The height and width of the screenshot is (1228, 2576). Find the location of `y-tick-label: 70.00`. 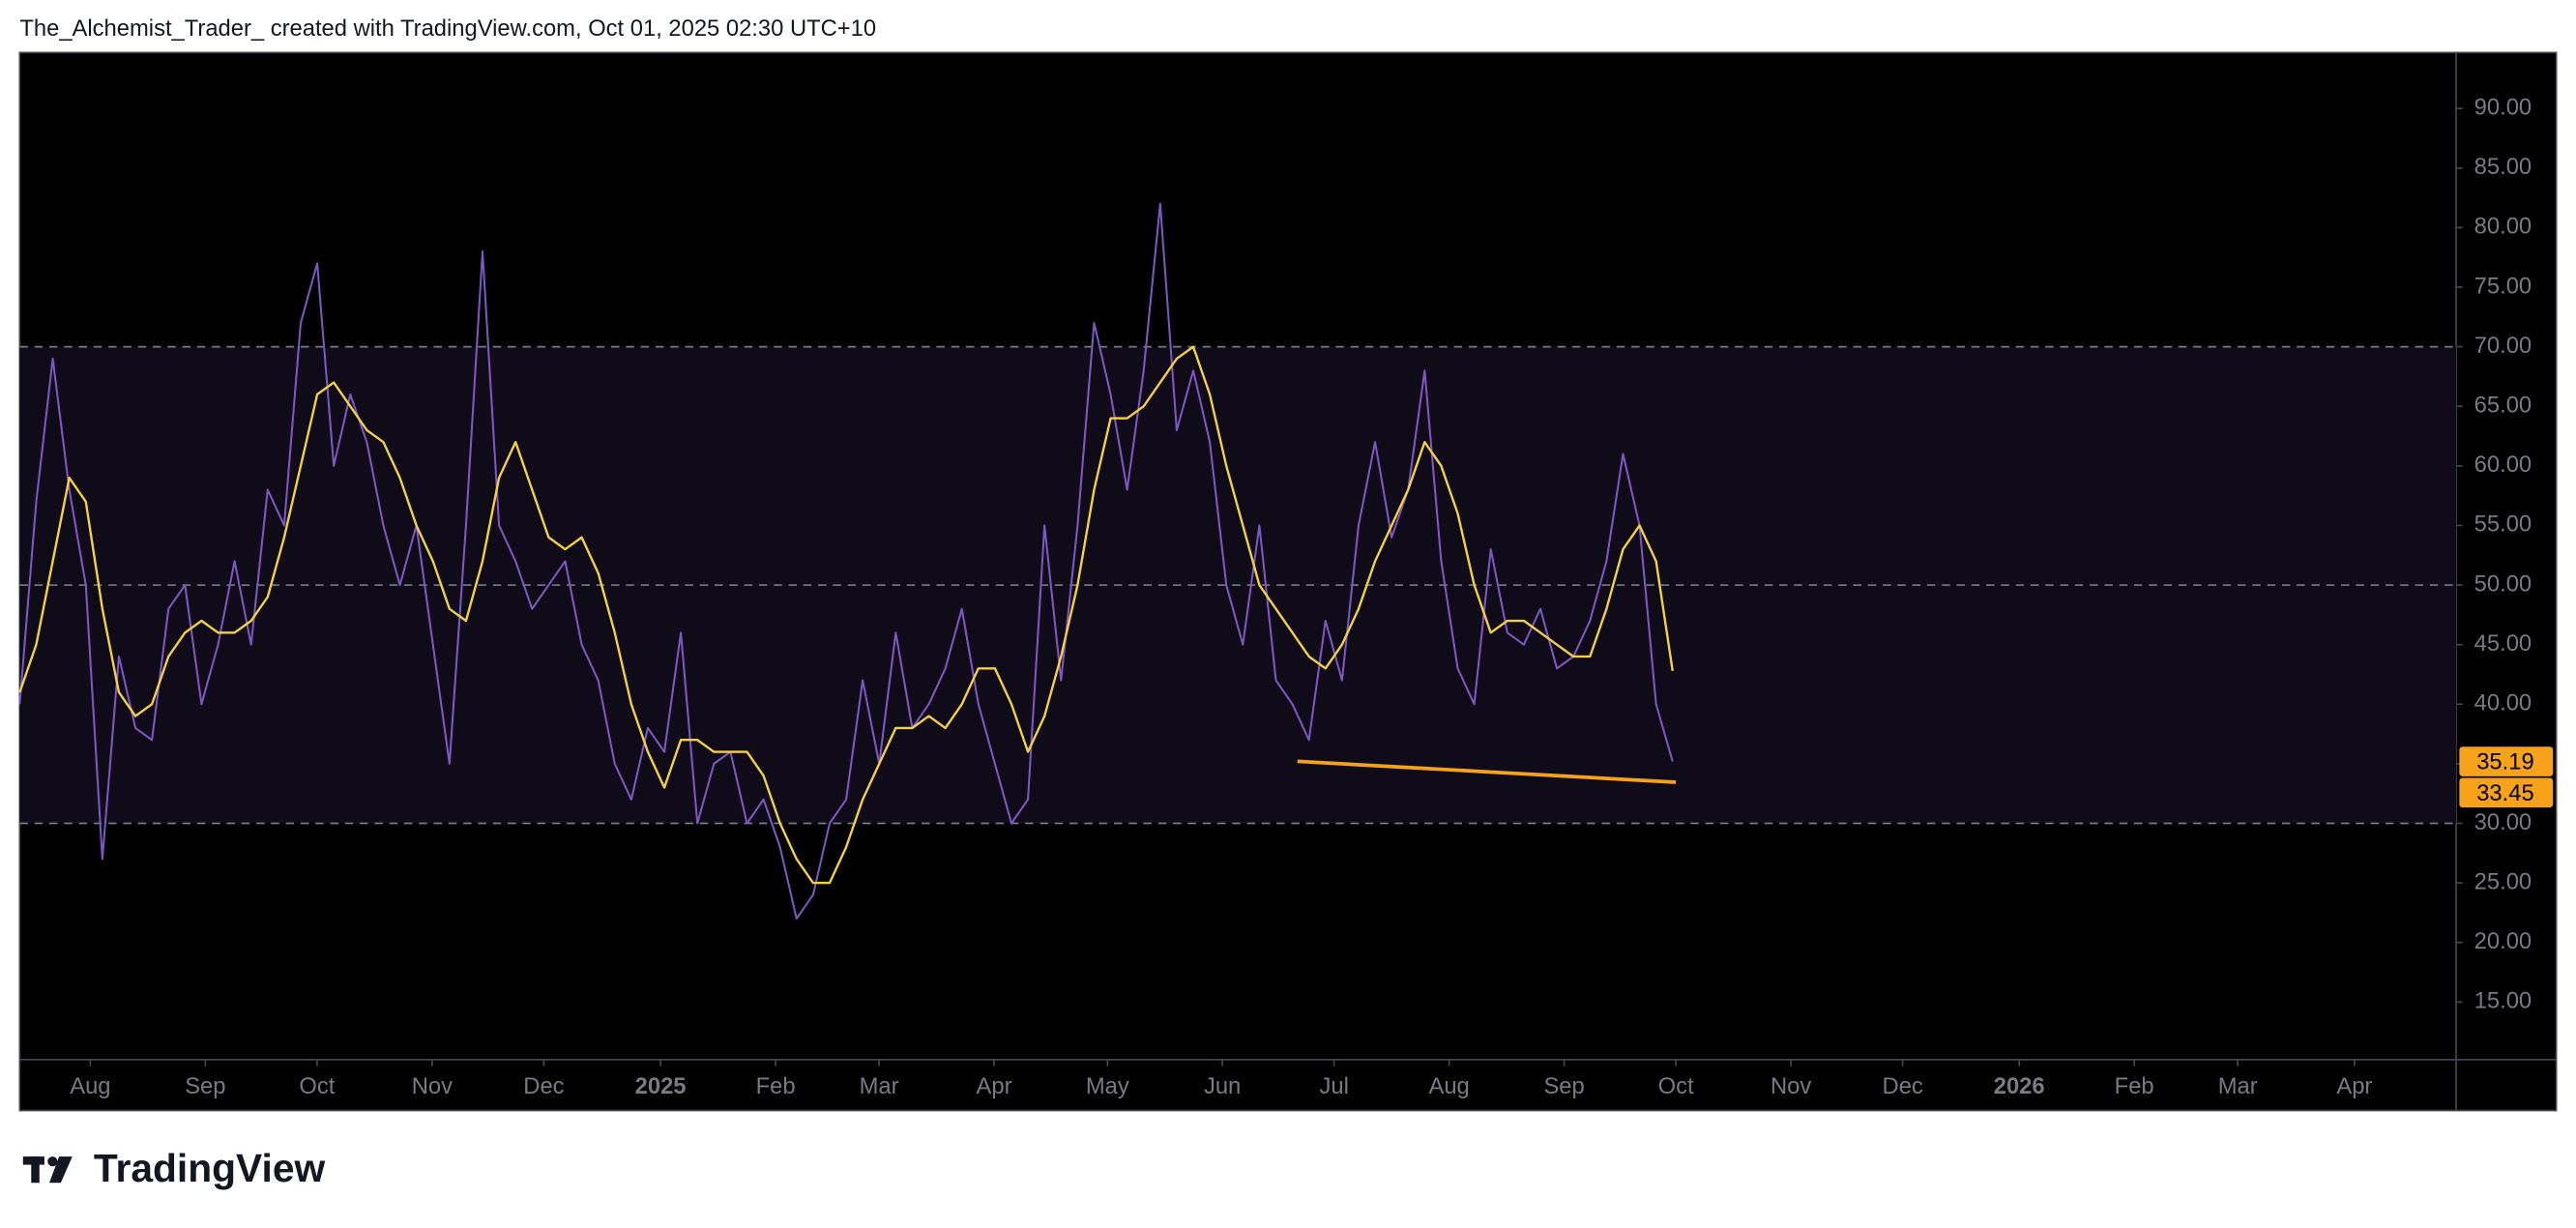

y-tick-label: 70.00 is located at coordinates (2503, 346).